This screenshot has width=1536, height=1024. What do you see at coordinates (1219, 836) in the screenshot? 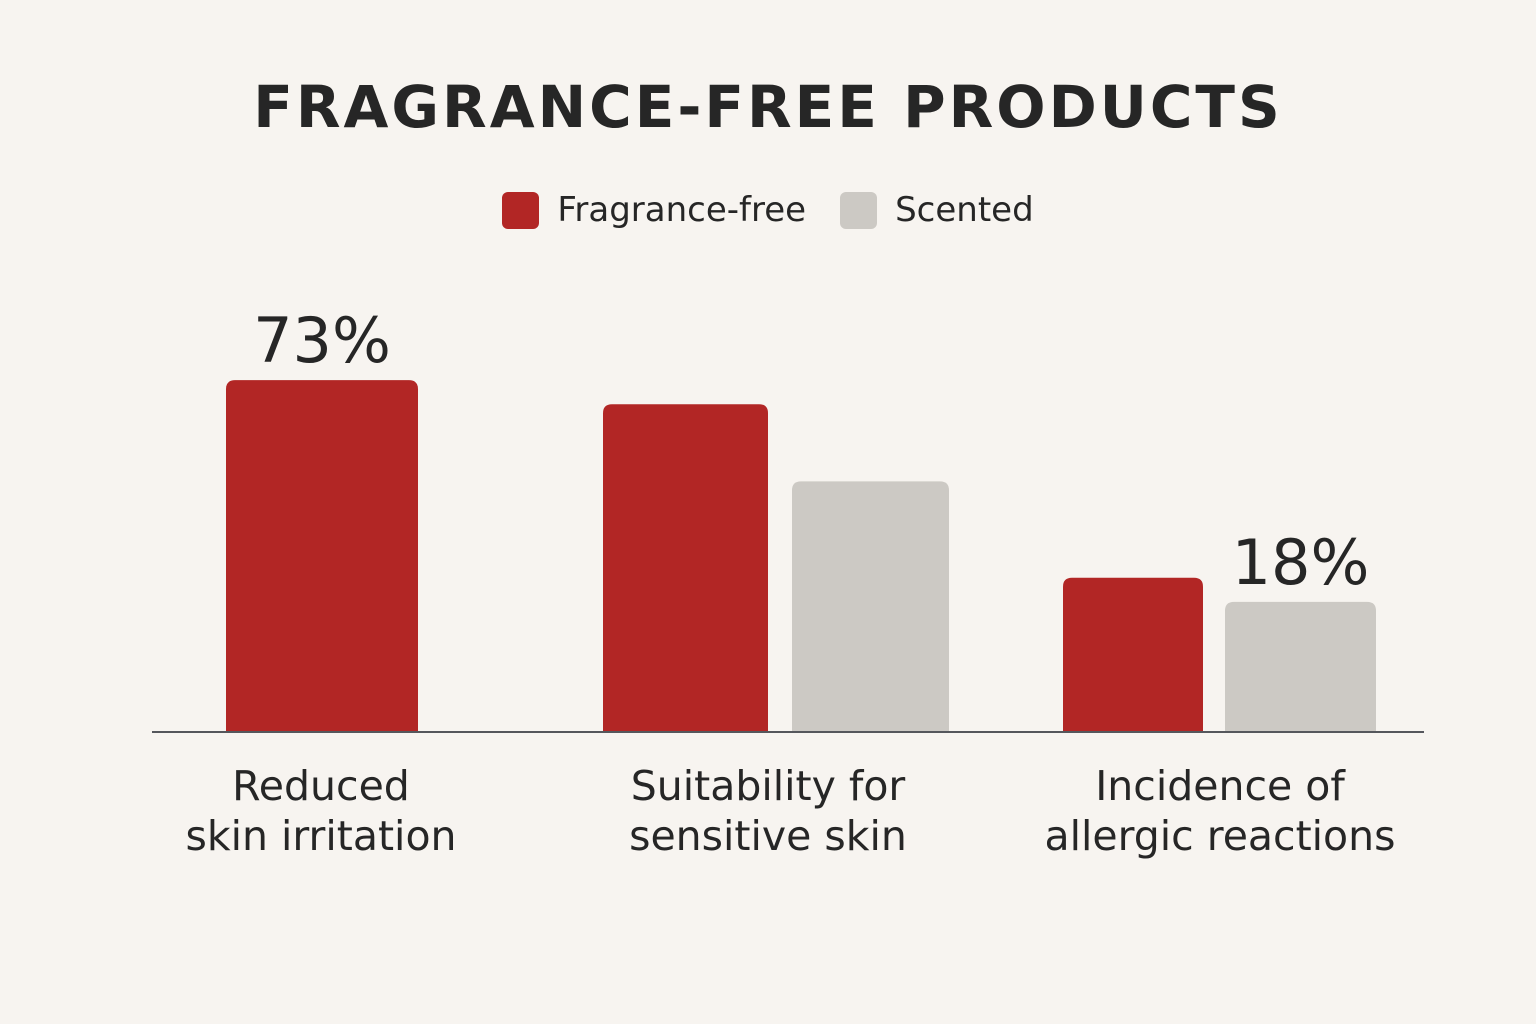
I see `category-label-line: allergic reactions` at bounding box center [1219, 836].